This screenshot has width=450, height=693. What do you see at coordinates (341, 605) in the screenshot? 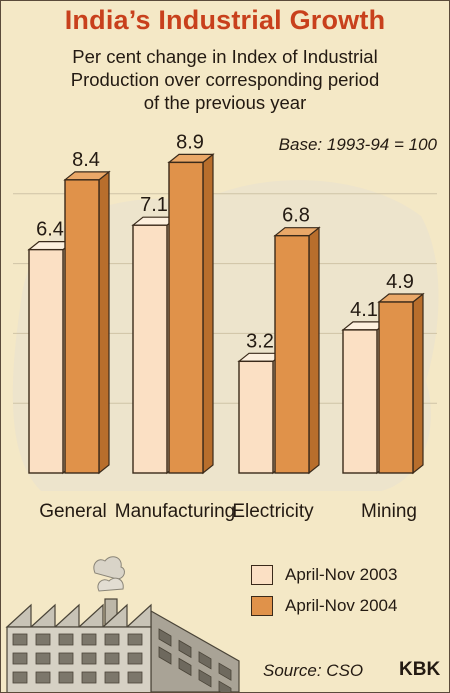
I see `legend-label-2004: April-Nov 2004` at bounding box center [341, 605].